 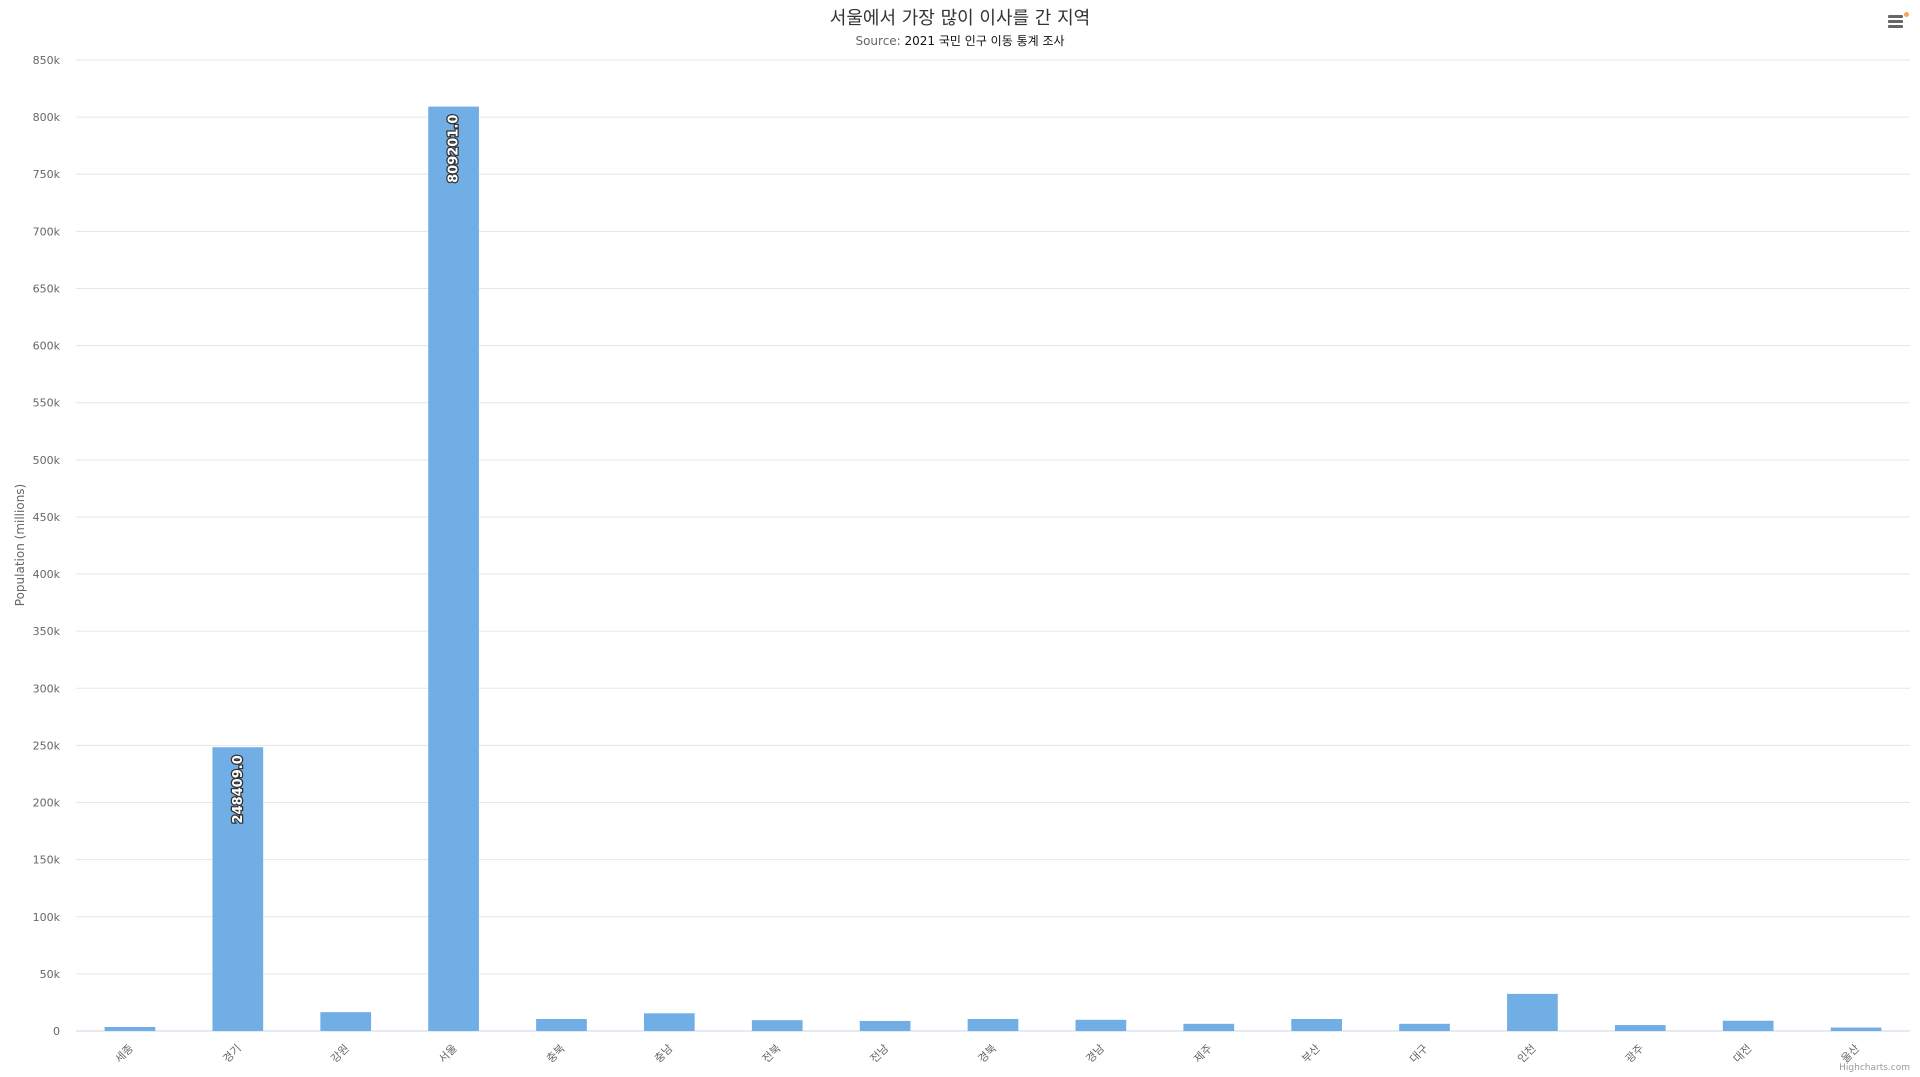 I want to click on notification-dot, so click(x=1906, y=14).